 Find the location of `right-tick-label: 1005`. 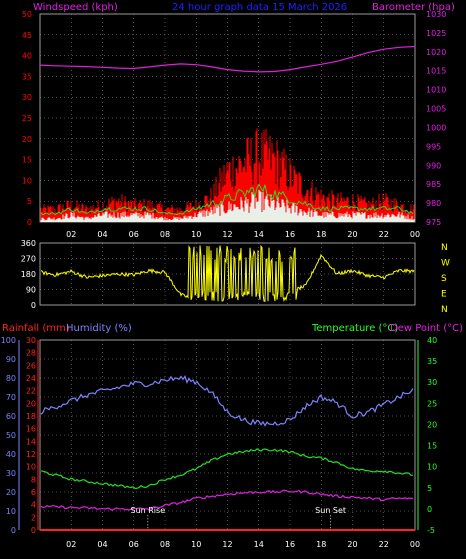

right-tick-label: 1005 is located at coordinates (436, 109).